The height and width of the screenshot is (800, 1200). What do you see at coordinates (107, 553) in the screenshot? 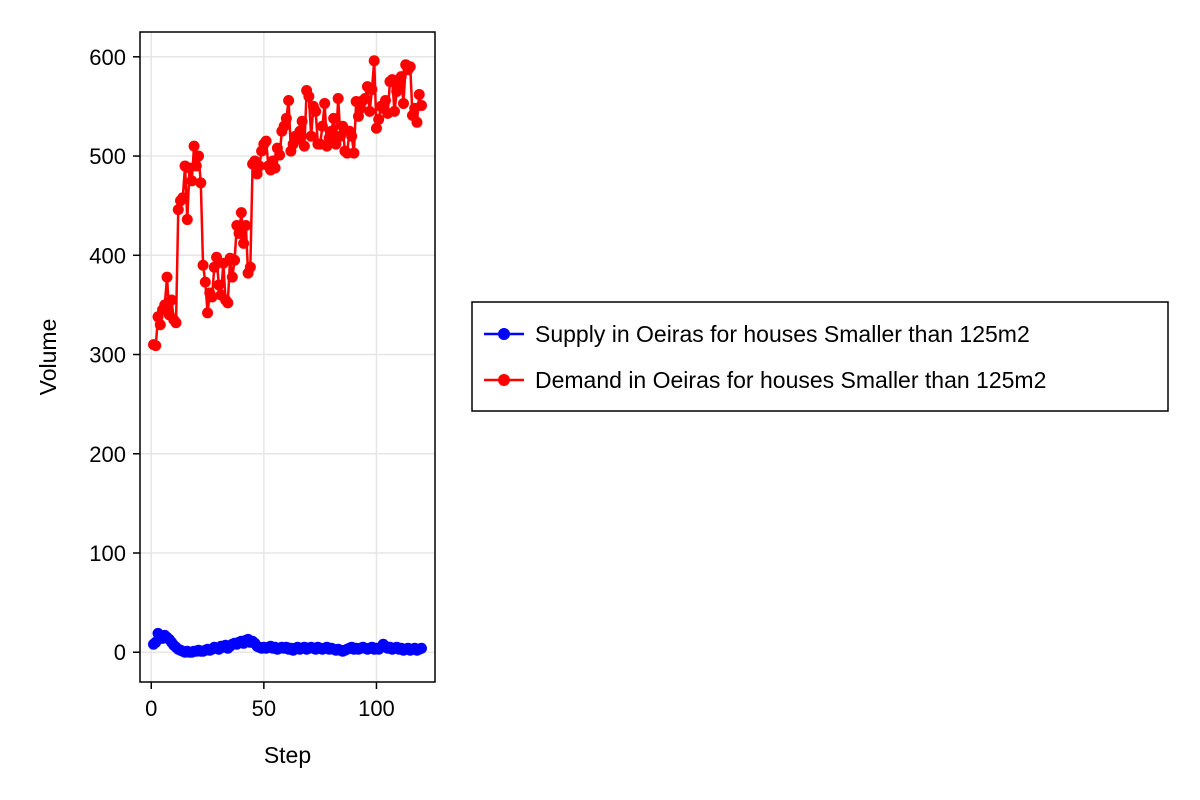
I see `y-tick-label: 100` at bounding box center [107, 553].